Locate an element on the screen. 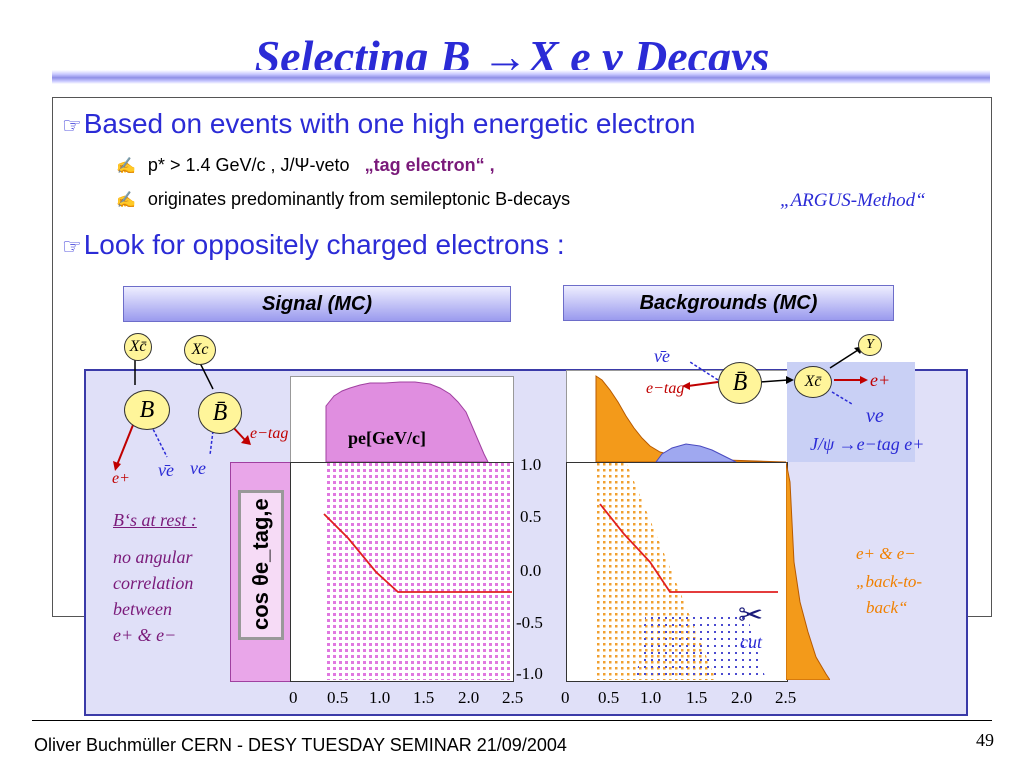 The image size is (1024, 768). bg-cos-histogram is located at coordinates (808, 571).